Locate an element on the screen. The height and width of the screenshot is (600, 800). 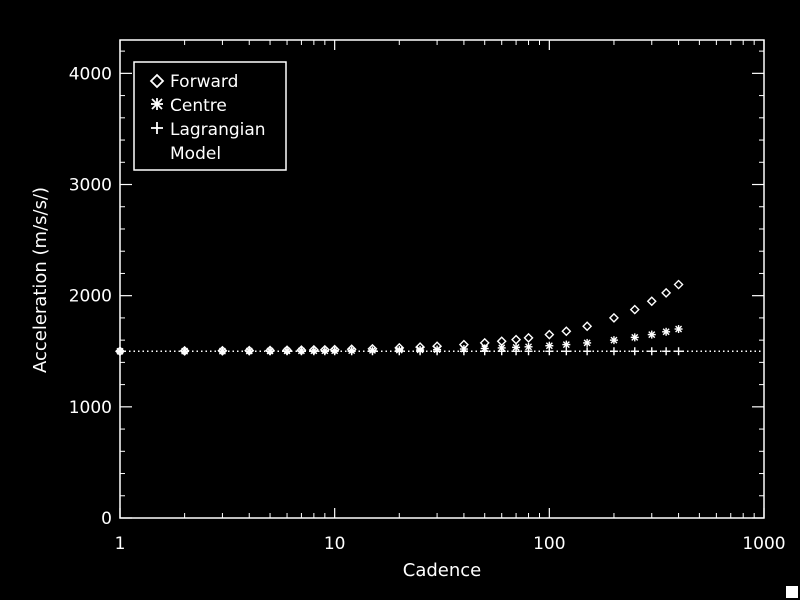
legend-box is located at coordinates (210, 116).